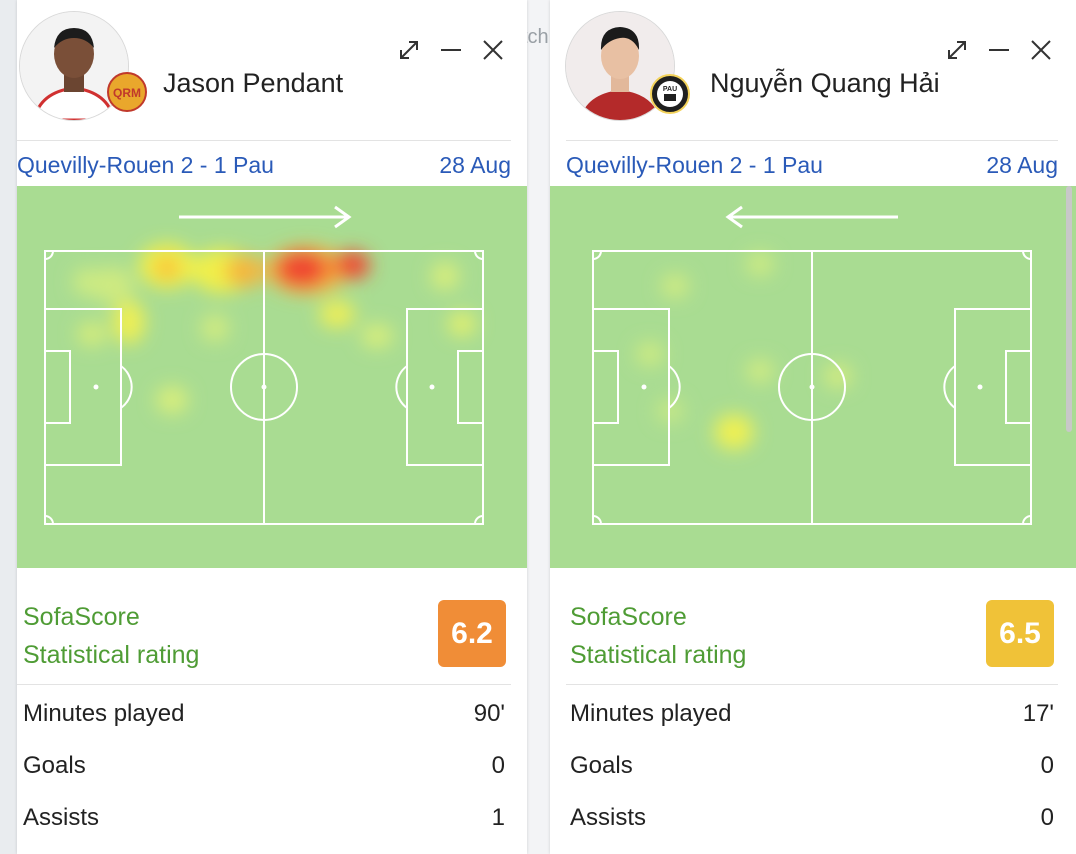 The height and width of the screenshot is (854, 1076). I want to click on player-name: Nguyễn Quang Hải, so click(825, 83).